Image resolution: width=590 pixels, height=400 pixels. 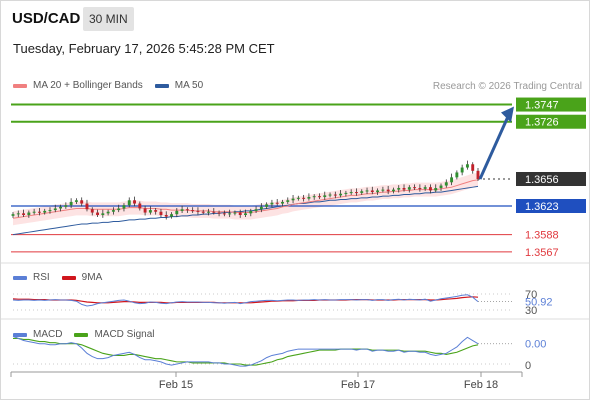 I want to click on price-legend: MA 20 + Bollinger Bands MA 50, so click(x=108, y=85).